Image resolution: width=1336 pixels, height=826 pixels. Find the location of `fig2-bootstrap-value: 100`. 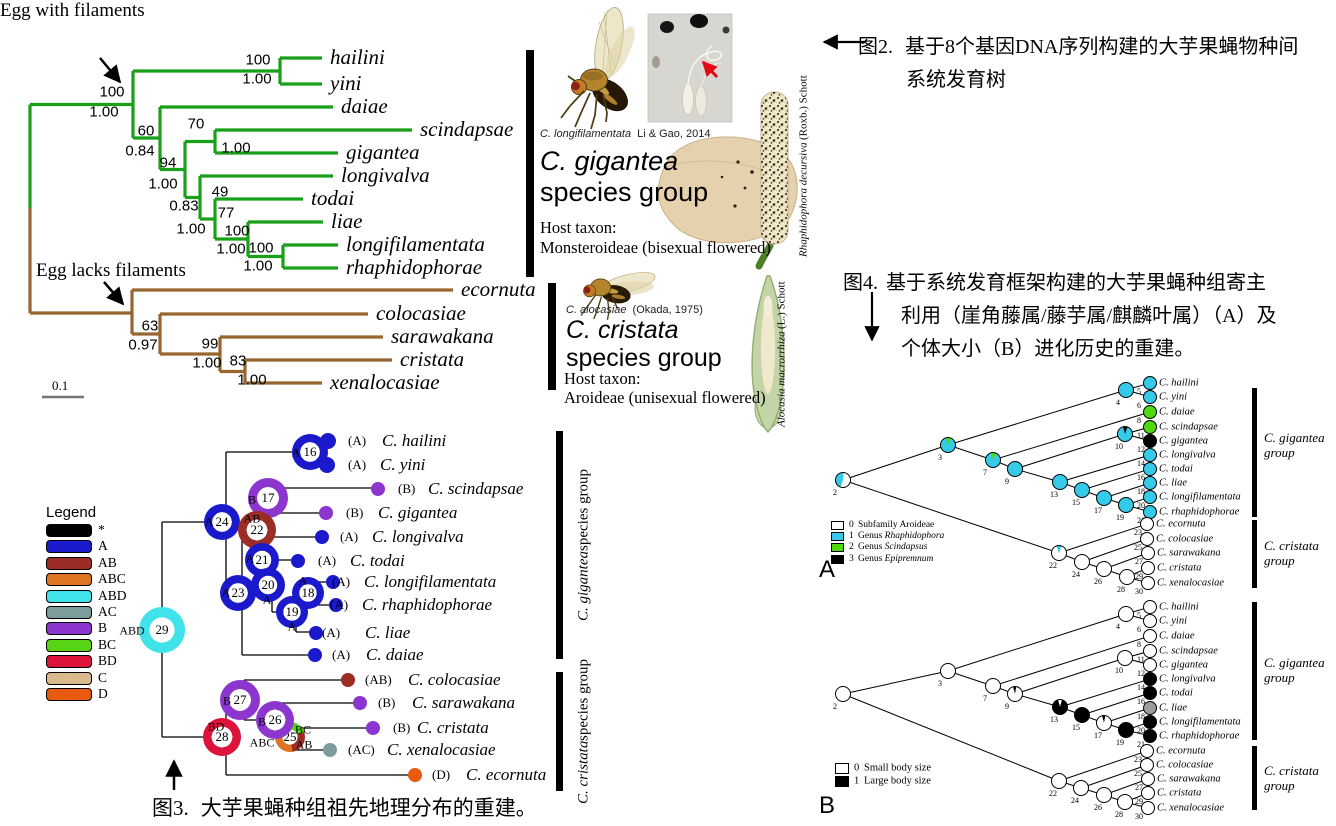

fig2-bootstrap-value: 100 is located at coordinates (237, 231).